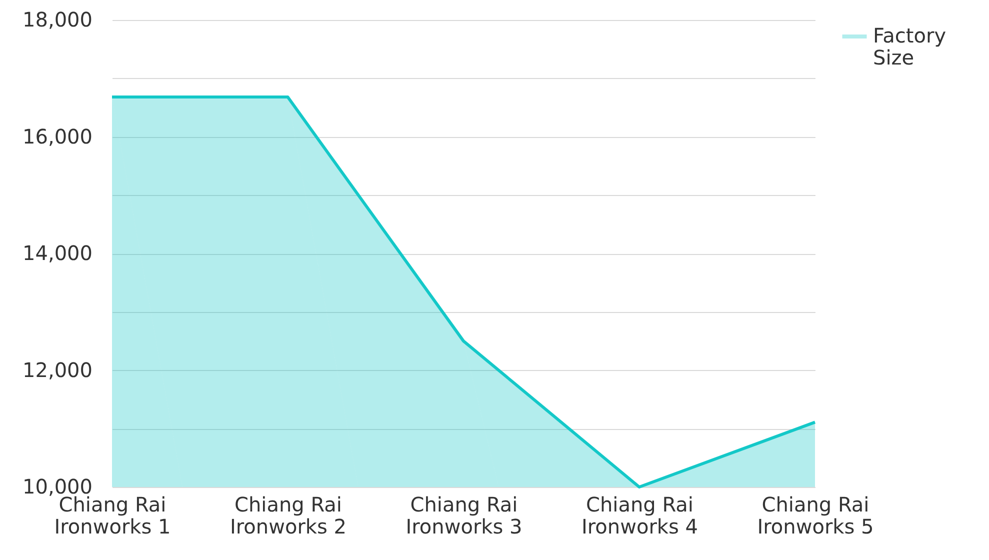 Image resolution: width=989 pixels, height=560 pixels. Describe the element at coordinates (909, 47) in the screenshot. I see `legend-label: Factory Size` at that location.